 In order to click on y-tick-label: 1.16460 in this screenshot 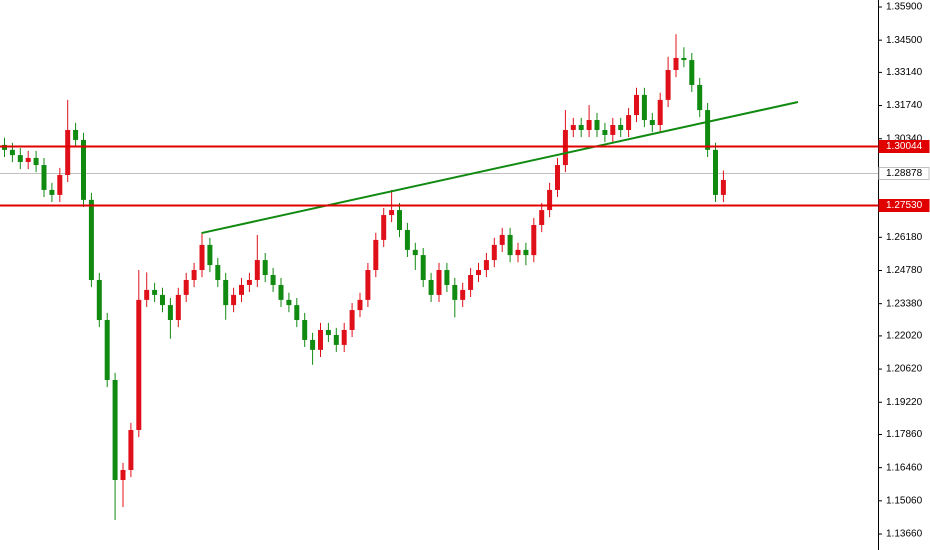, I will do `click(904, 467)`.